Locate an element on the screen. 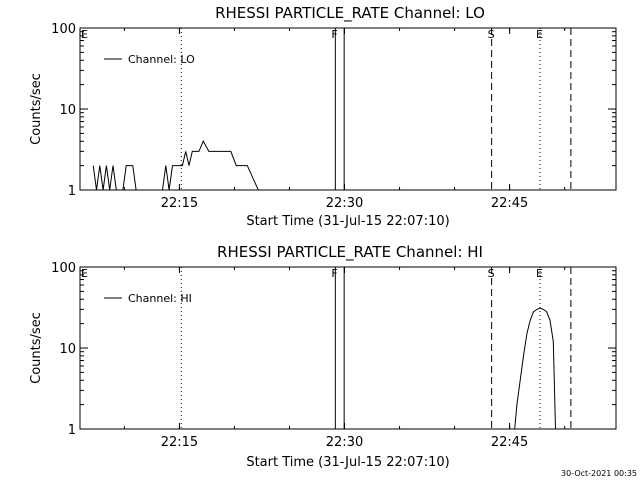  legend: Channel: HI is located at coordinates (148, 298).